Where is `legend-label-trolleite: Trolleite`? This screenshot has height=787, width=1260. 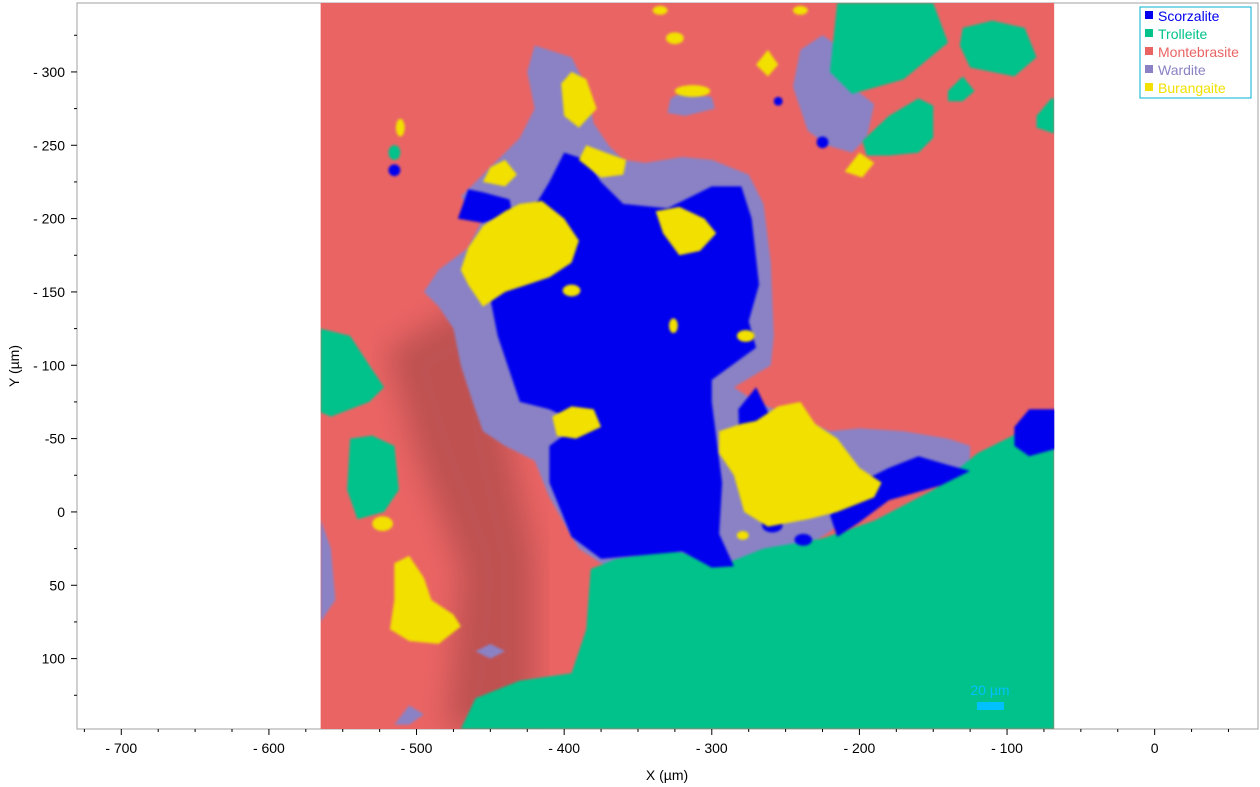
legend-label-trolleite: Trolleite is located at coordinates (1182, 34).